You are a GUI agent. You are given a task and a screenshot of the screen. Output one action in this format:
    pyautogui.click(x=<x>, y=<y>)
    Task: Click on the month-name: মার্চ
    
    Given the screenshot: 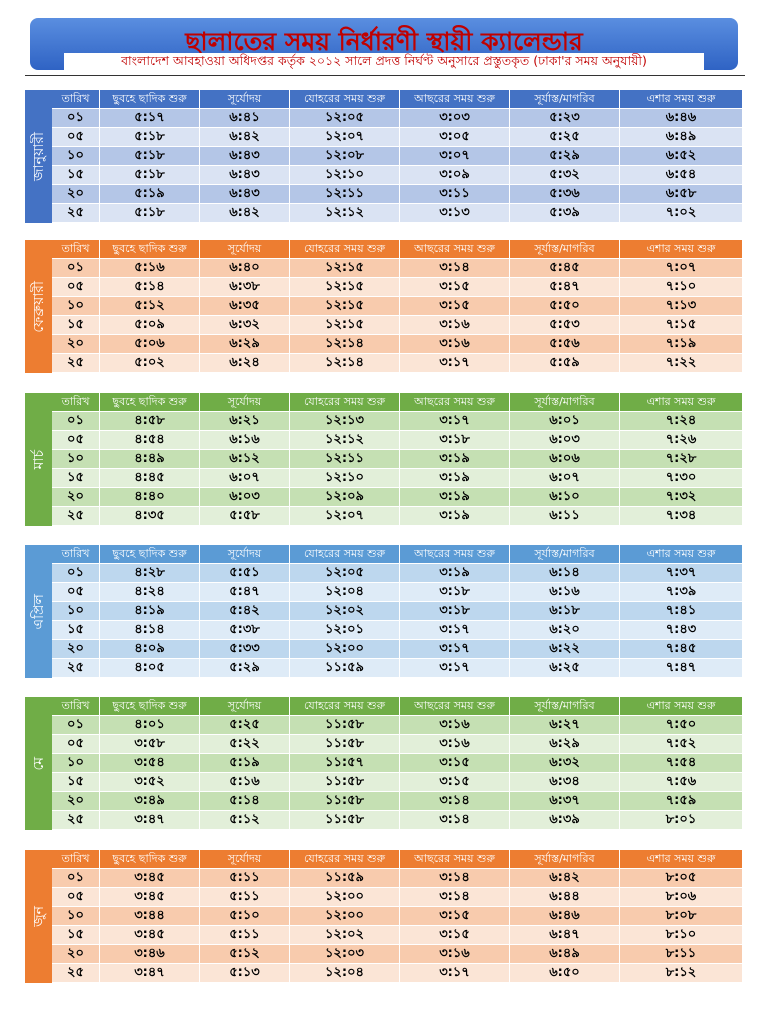 What is the action you would take?
    pyautogui.click(x=38, y=459)
    